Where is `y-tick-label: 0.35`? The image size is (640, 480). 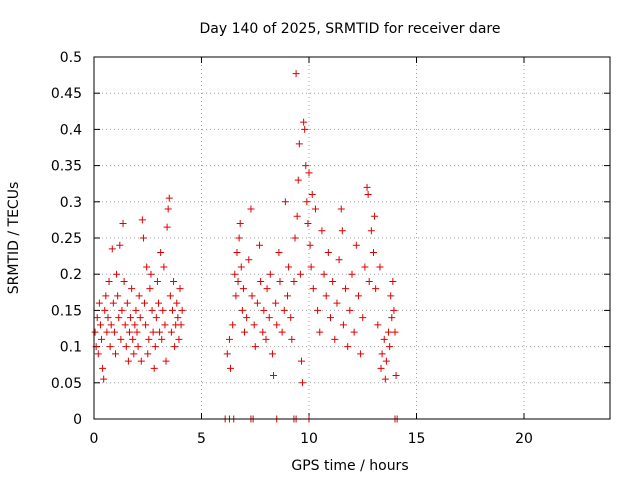 y-tick-label: 0.35 is located at coordinates (66, 167).